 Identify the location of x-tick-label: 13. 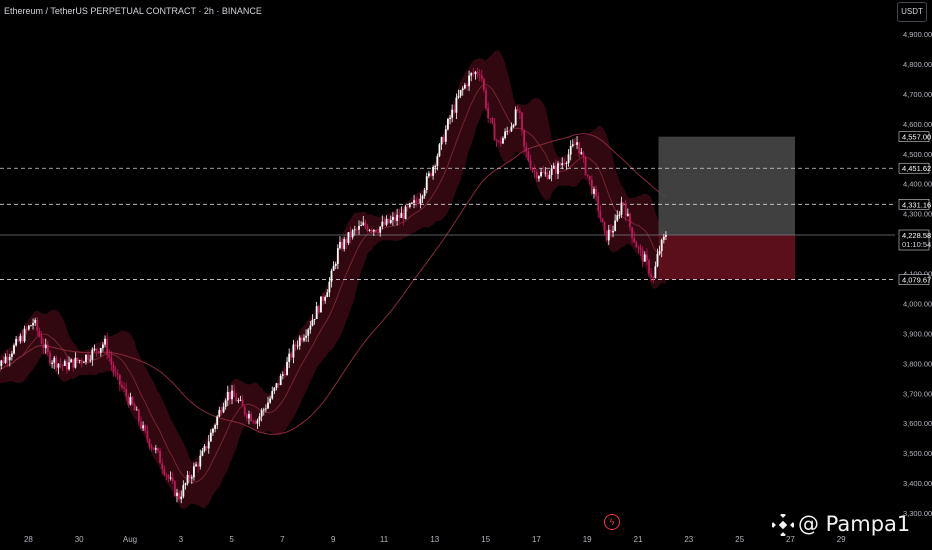
(434, 539).